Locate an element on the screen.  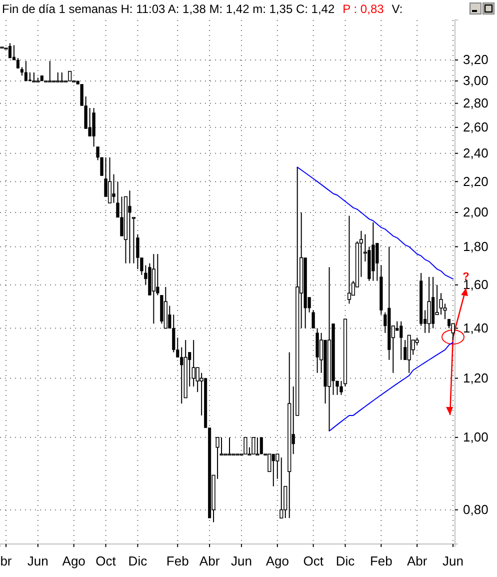
y-tick-label: 2,60 is located at coordinates (475, 127).